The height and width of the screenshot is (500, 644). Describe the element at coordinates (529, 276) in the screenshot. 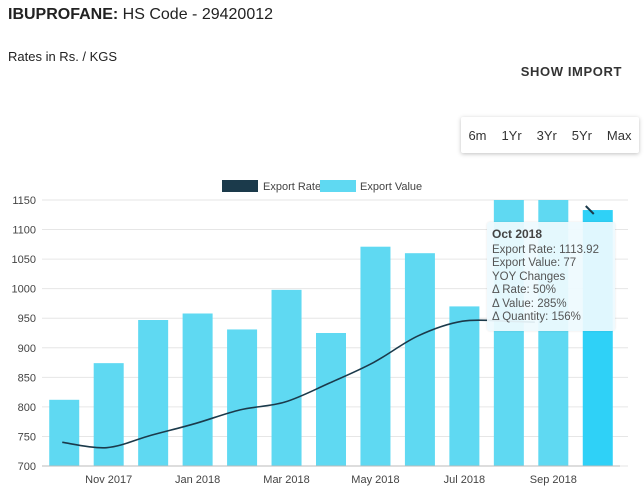

I see `tooltip-yoy-heading: YOY Changes` at that location.